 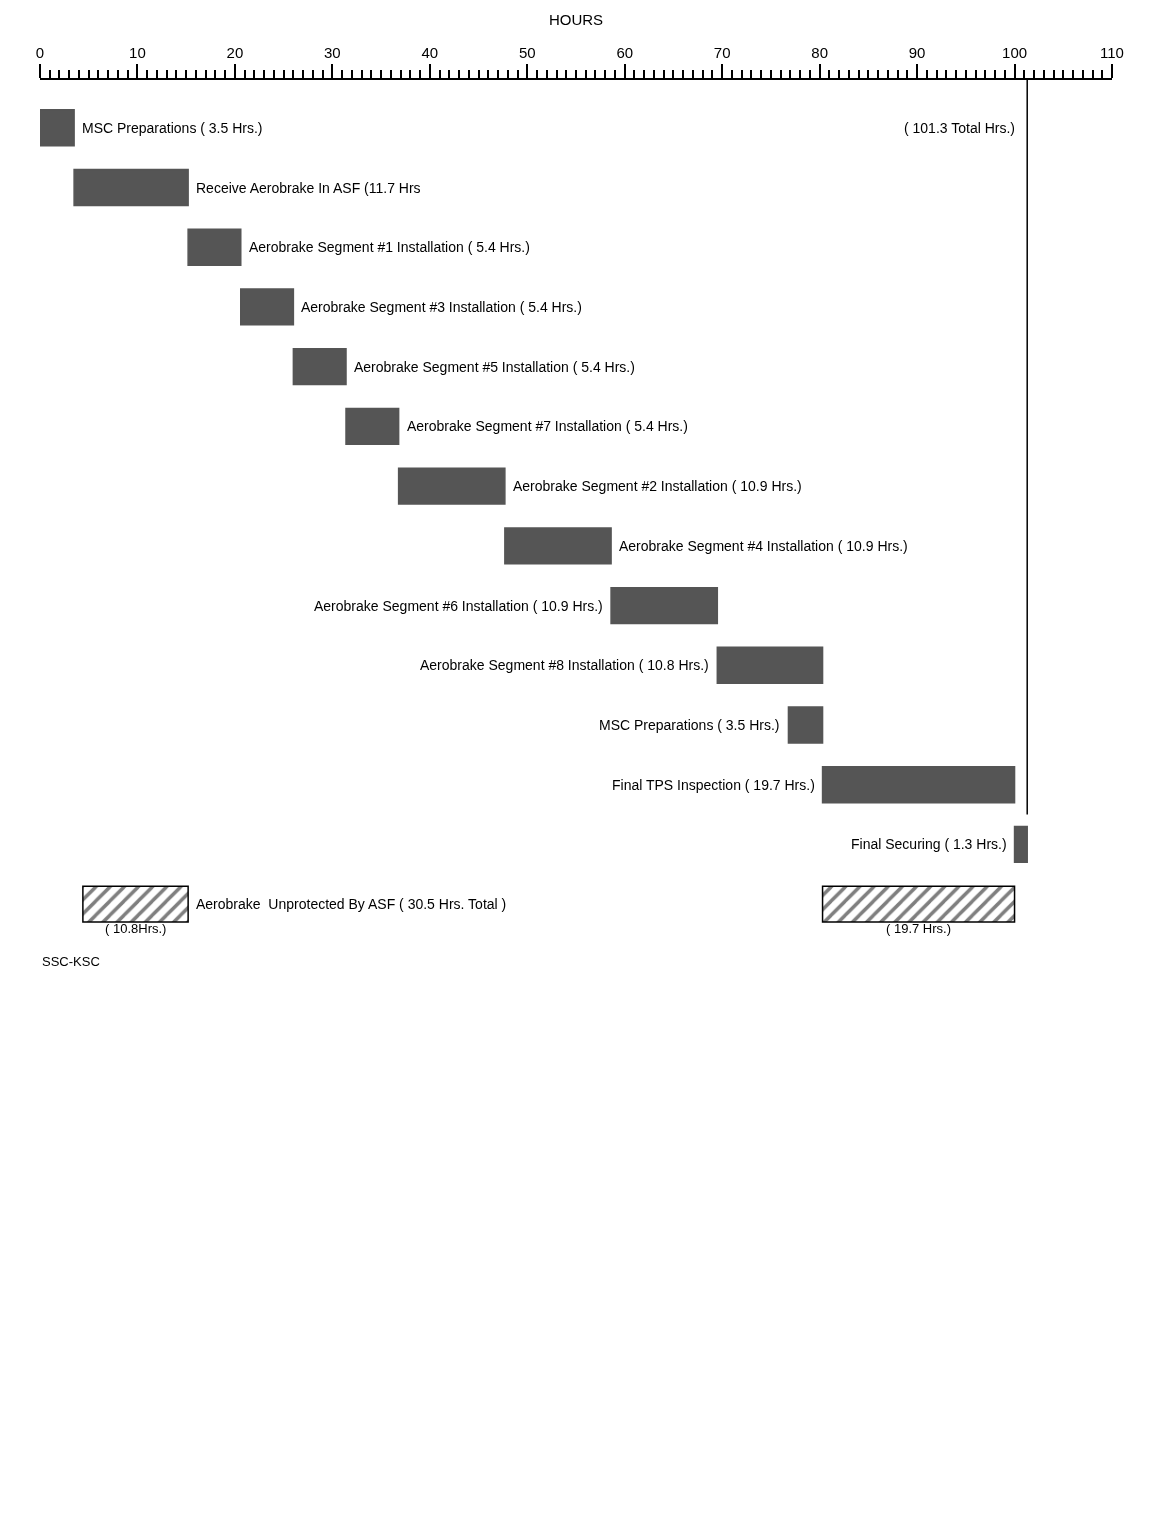 I want to click on y-tick-label: Aerobrake Segment #4 Installation ( 10.9 Hrs.), so click(x=763, y=546).